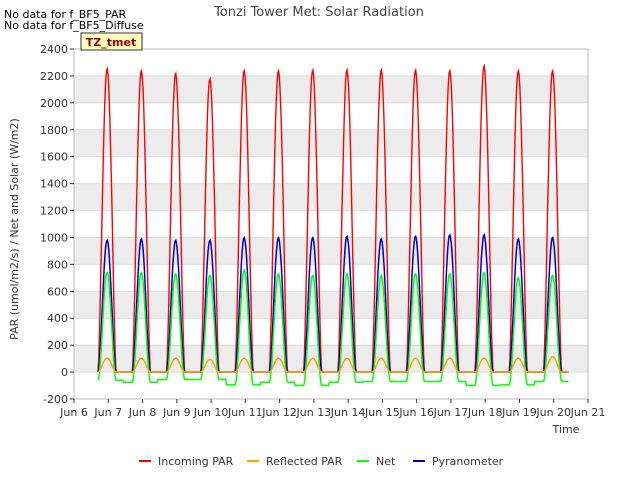 Image resolution: width=640 pixels, height=484 pixels. What do you see at coordinates (107, 412) in the screenshot?
I see `x-tick-label: Jun 7` at bounding box center [107, 412].